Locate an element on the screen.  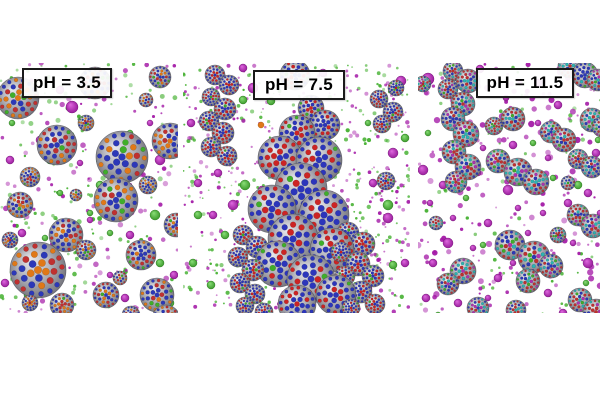
ph-label-box: pH = 7.5 is located at coordinates (299, 85).